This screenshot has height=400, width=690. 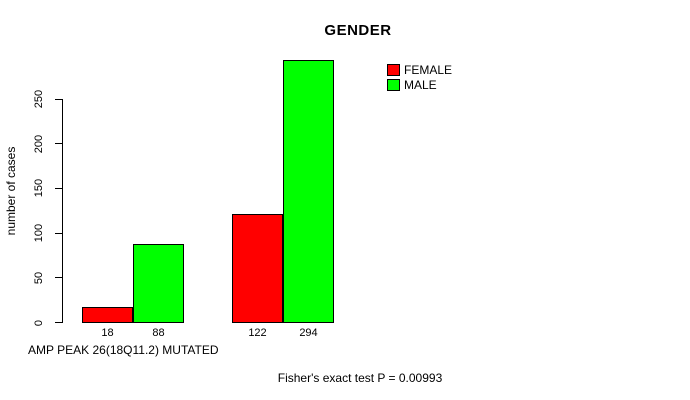 What do you see at coordinates (308, 191) in the screenshot?
I see `bar-male-group2` at bounding box center [308, 191].